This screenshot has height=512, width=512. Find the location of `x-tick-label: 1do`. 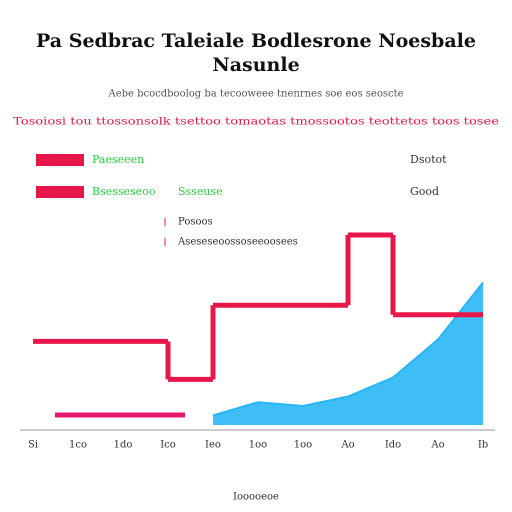

x-tick-label: 1do is located at coordinates (123, 445).